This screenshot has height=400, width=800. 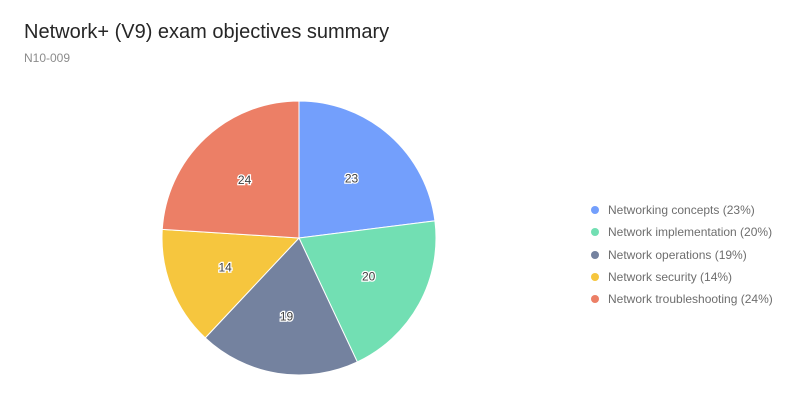 What do you see at coordinates (352, 178) in the screenshot?
I see `slice-data-label: 23` at bounding box center [352, 178].